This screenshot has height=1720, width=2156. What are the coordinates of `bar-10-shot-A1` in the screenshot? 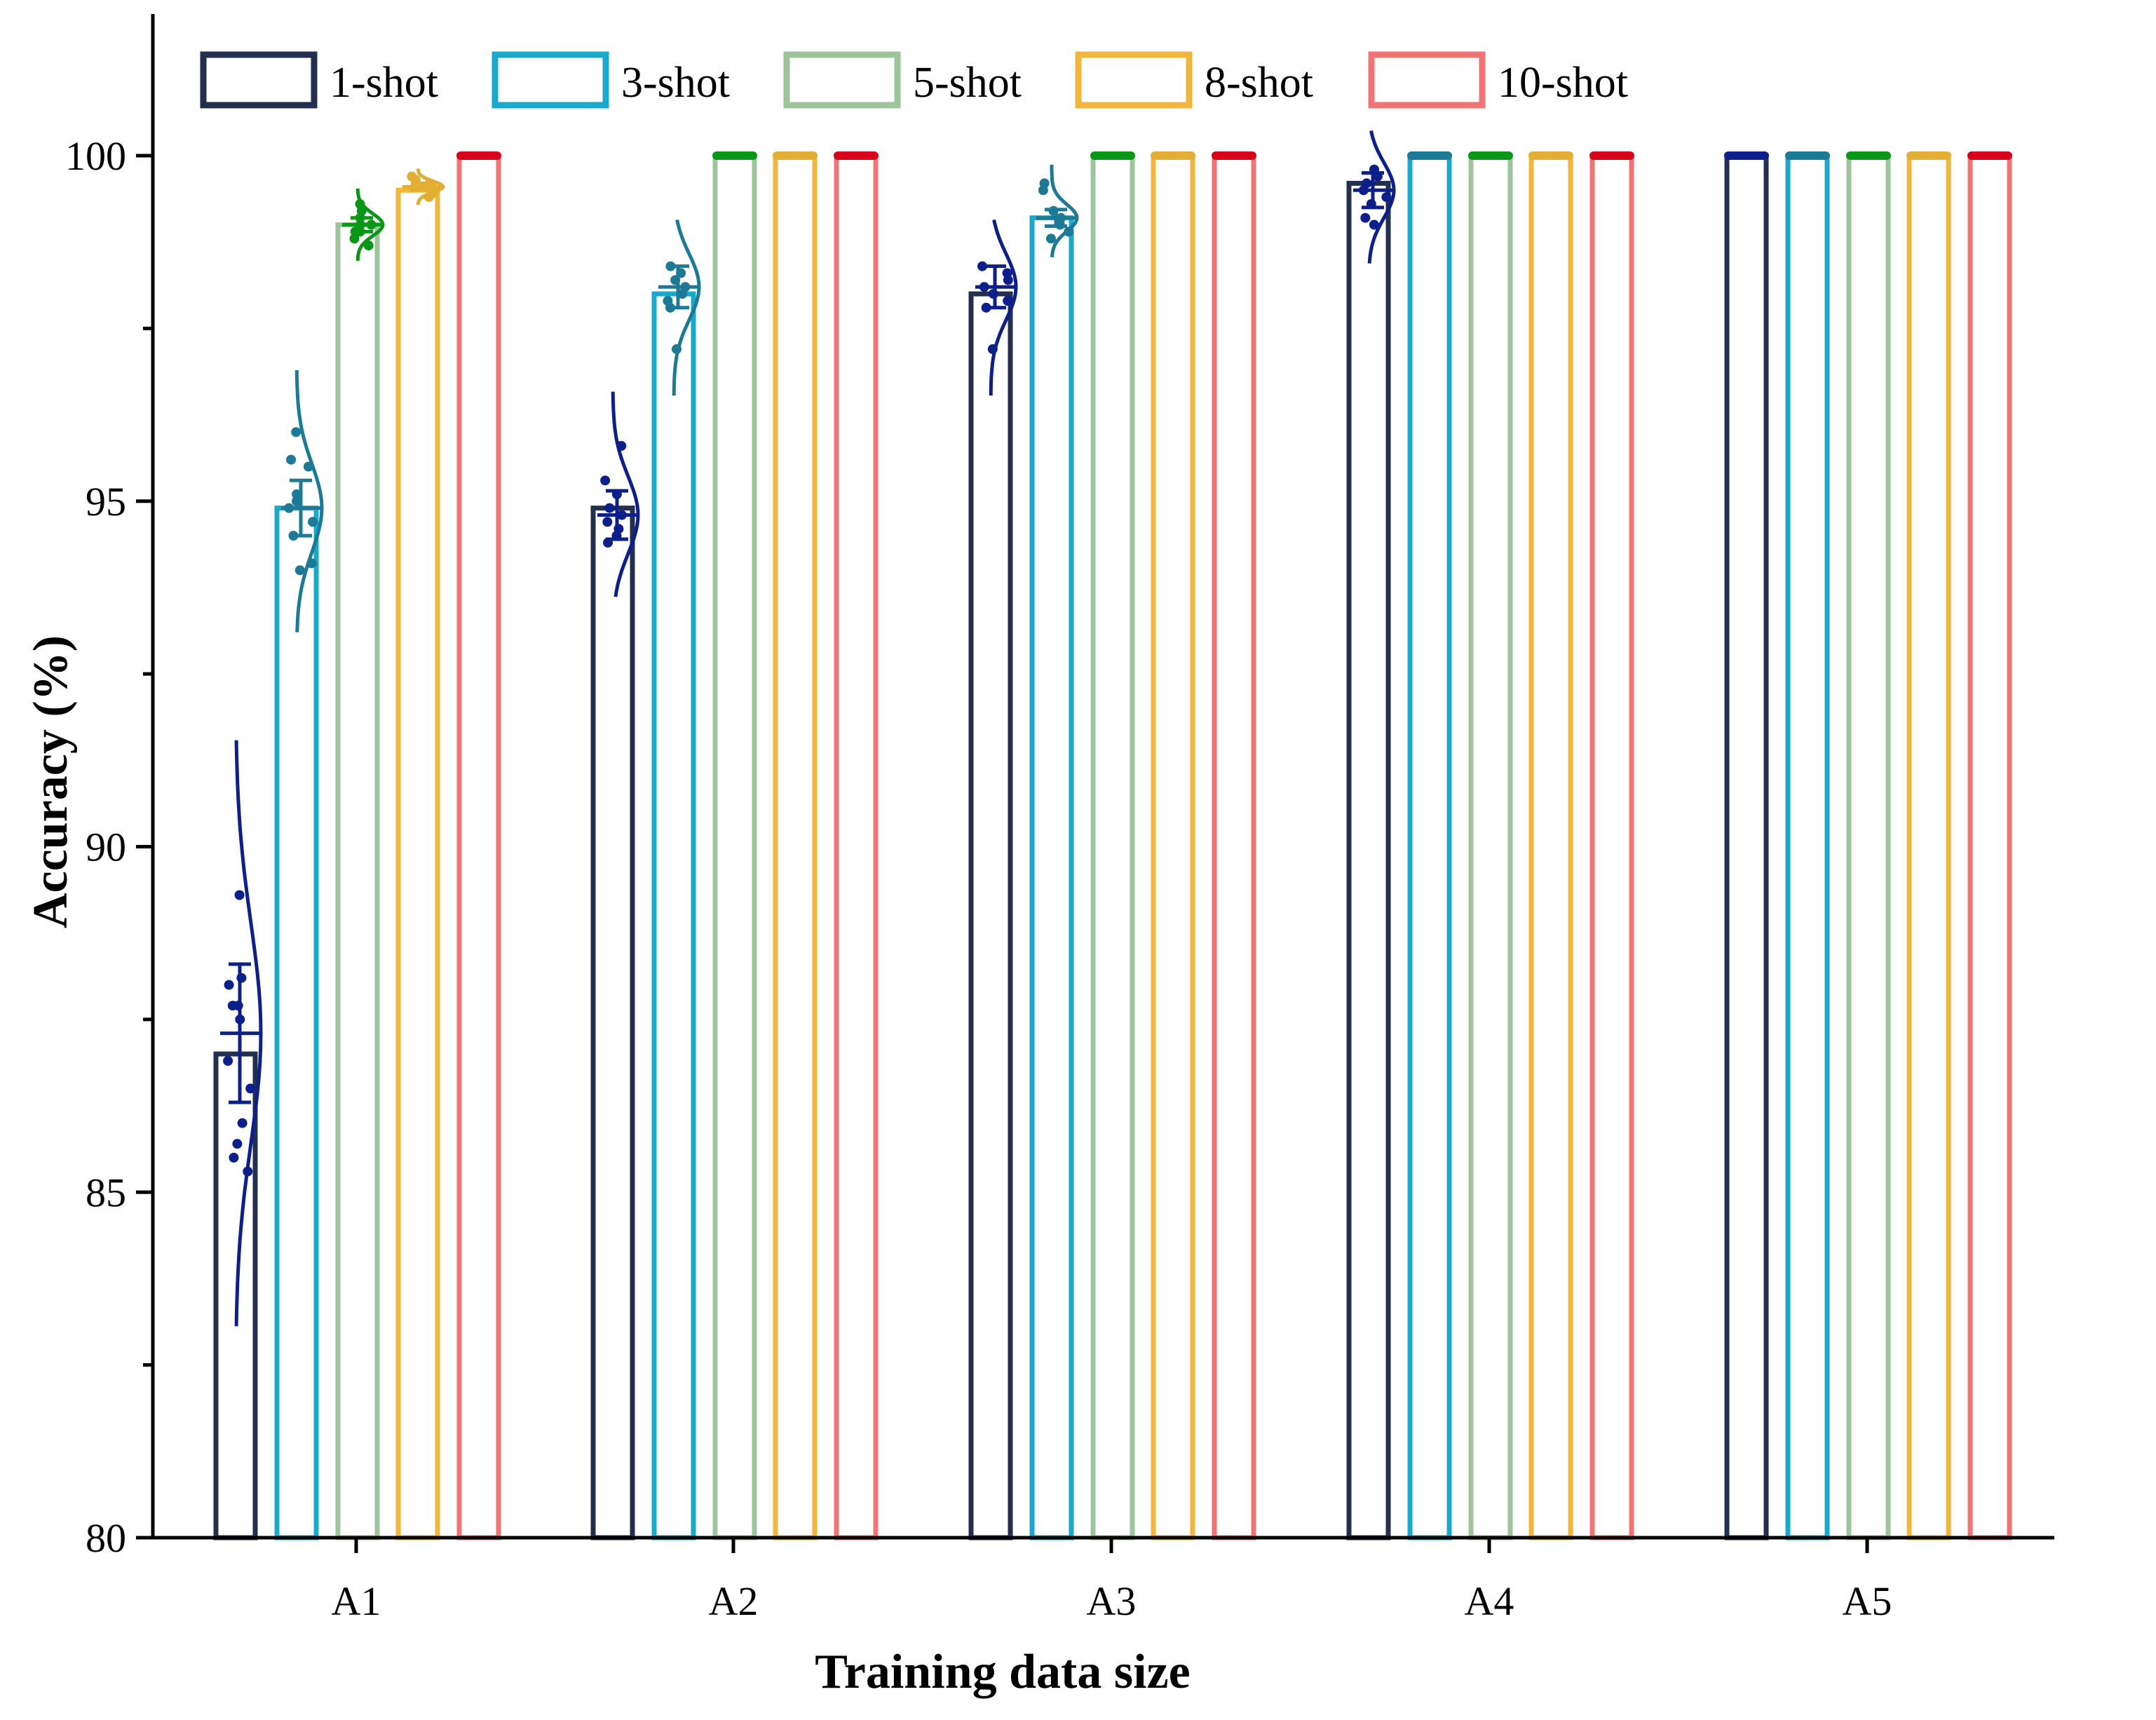 It's located at (479, 846).